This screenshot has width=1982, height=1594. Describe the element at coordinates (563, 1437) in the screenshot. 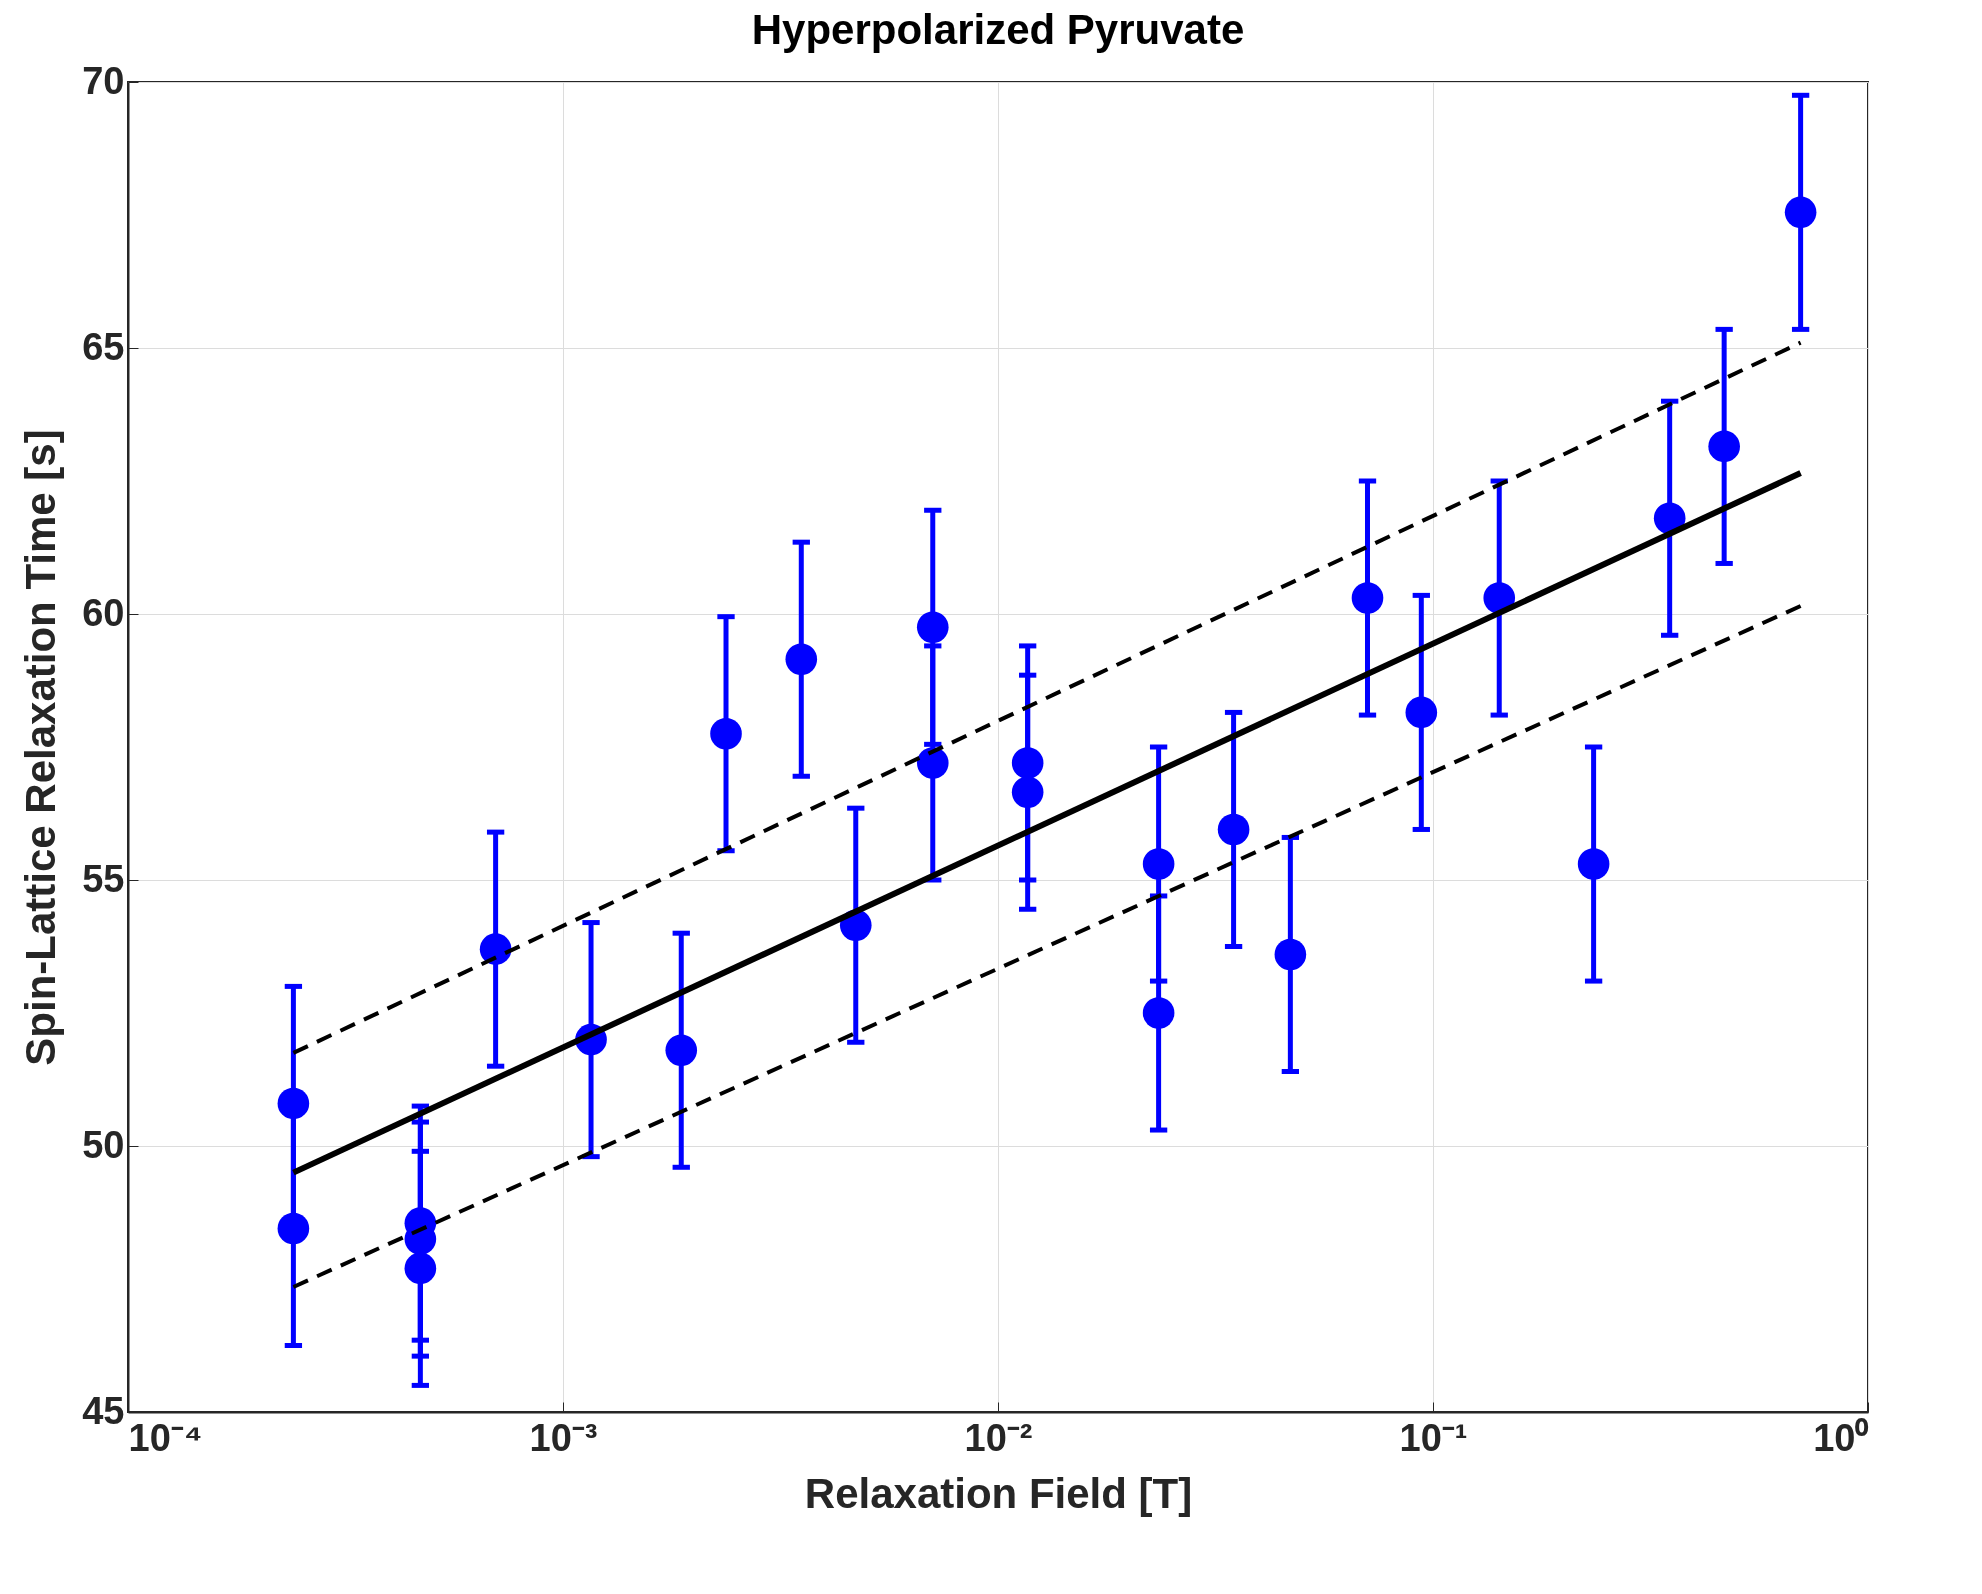

I see `x-tick-label: 10⁻³` at that location.